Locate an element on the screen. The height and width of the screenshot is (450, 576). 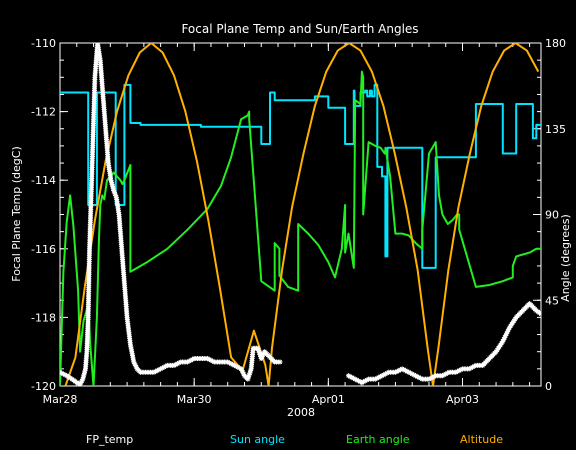
y-axis-label: Focal Plane Temp (degC) is located at coordinates (16, 213).